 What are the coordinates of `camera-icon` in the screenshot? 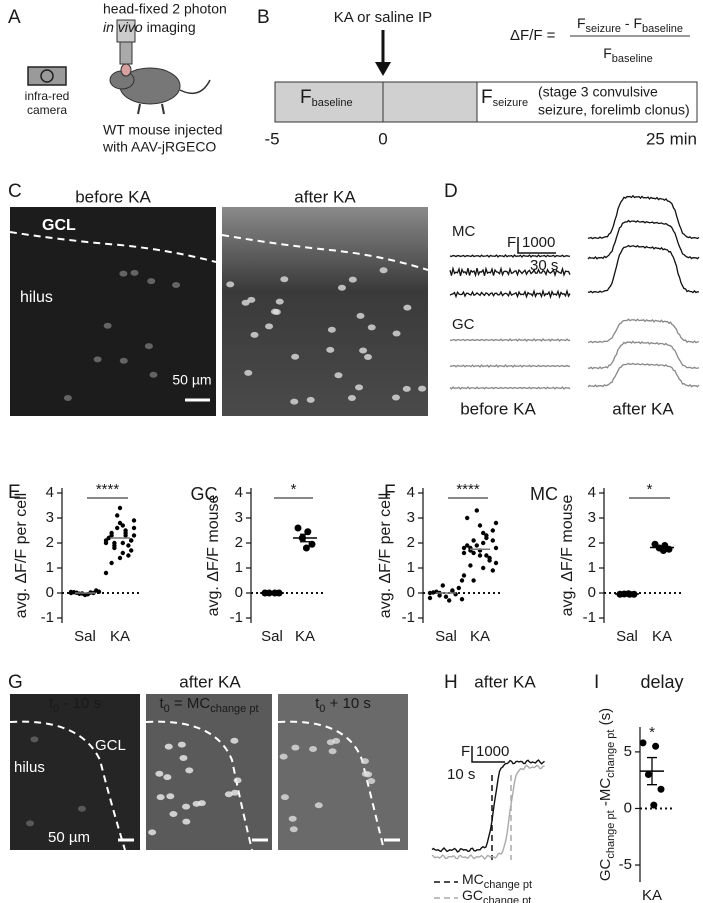 It's located at (47, 76).